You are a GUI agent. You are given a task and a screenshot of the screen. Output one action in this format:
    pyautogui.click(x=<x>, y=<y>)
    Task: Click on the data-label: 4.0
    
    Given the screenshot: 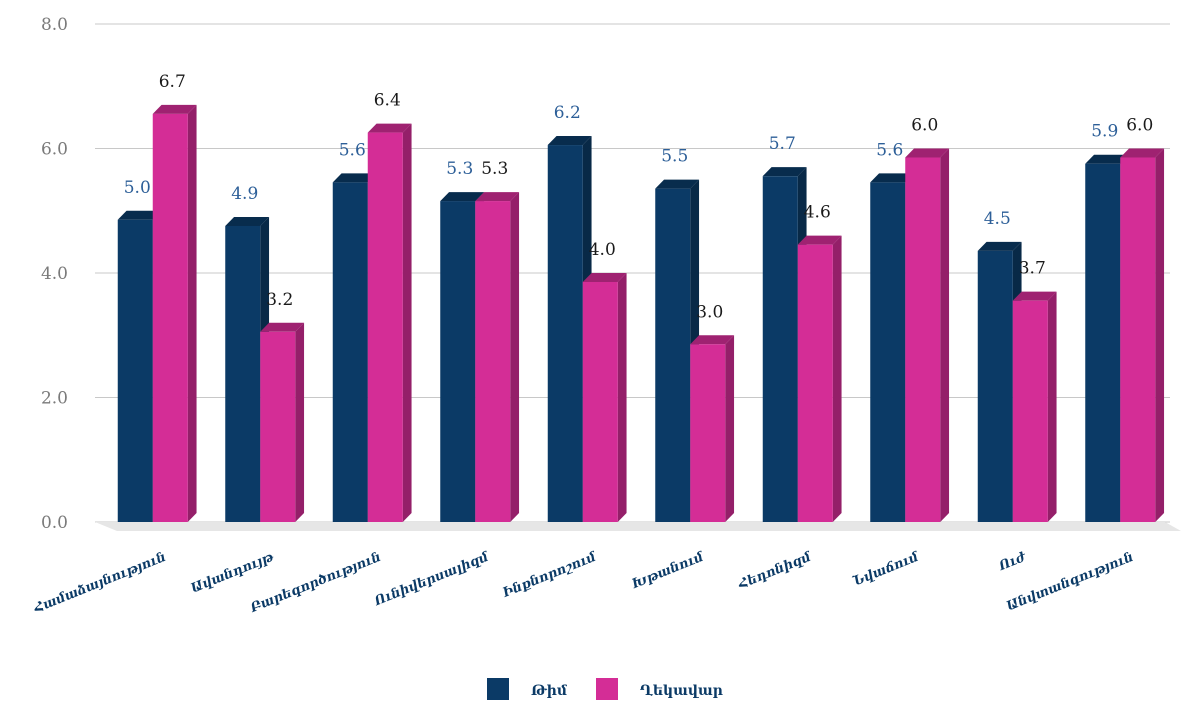 What is the action you would take?
    pyautogui.click(x=602, y=250)
    